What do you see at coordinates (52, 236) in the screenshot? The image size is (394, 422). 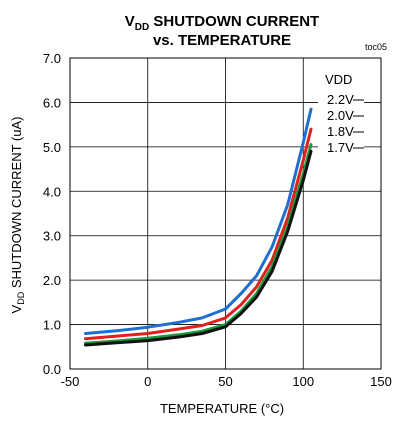 I see `y-tick-label: 3.0` at bounding box center [52, 236].